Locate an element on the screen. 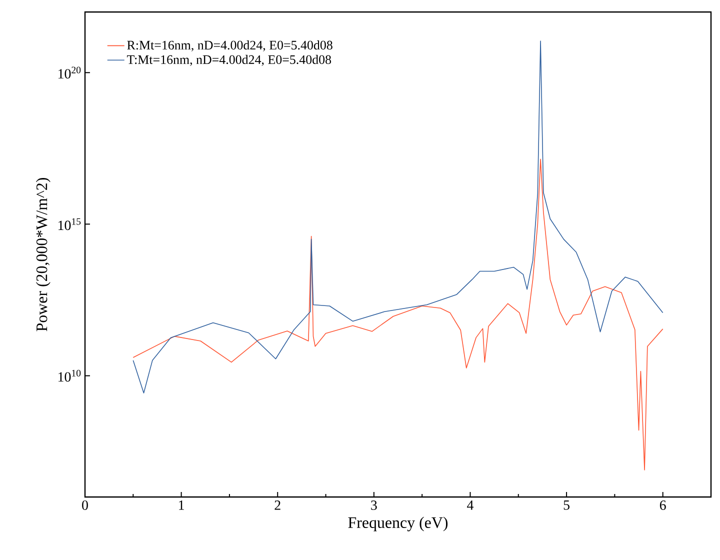 The image size is (720, 560). x-tick-label: 4 is located at coordinates (470, 505).